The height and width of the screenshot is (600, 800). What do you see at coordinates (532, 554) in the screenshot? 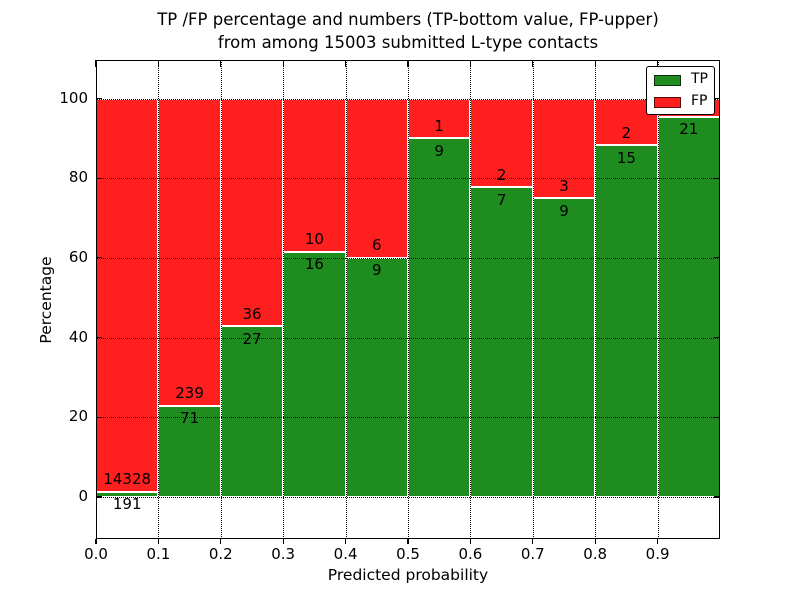
I see `x-tick-label: 0.7` at bounding box center [532, 554].